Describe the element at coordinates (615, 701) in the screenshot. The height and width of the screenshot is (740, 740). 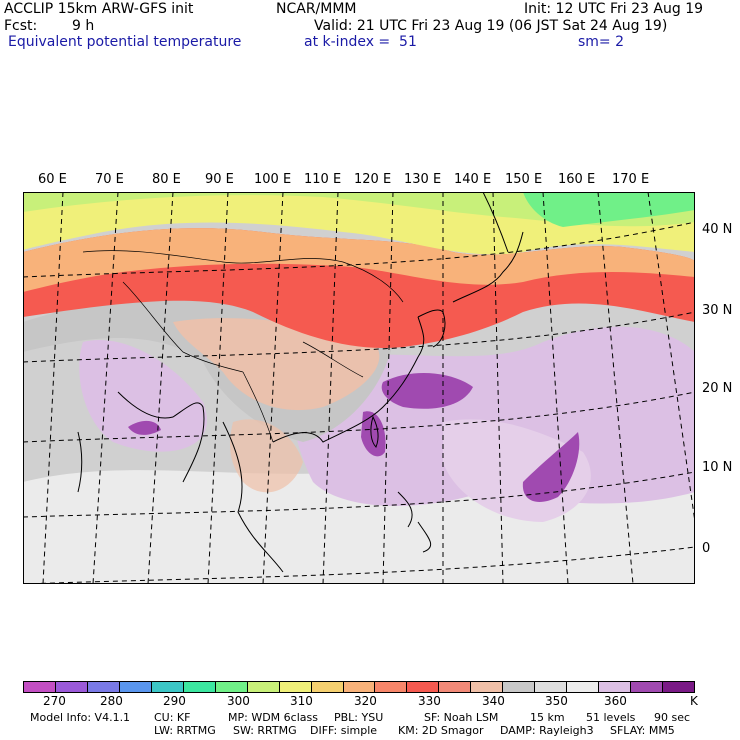
I see `colorbar-tick: 360` at that location.